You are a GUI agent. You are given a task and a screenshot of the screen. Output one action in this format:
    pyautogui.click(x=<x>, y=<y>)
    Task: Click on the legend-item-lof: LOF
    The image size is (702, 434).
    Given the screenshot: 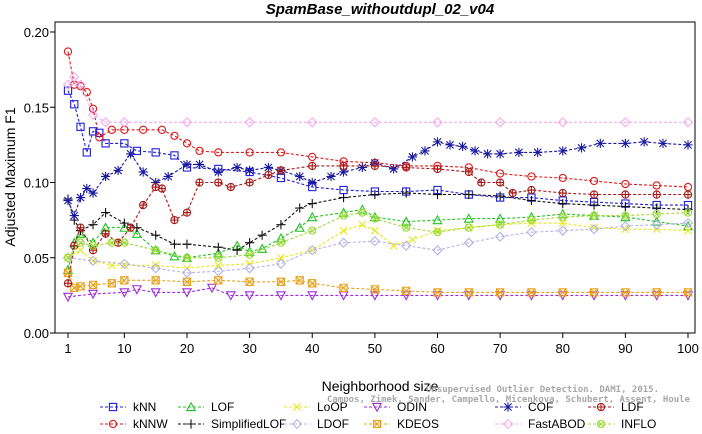 What is the action you would take?
    pyautogui.click(x=206, y=407)
    